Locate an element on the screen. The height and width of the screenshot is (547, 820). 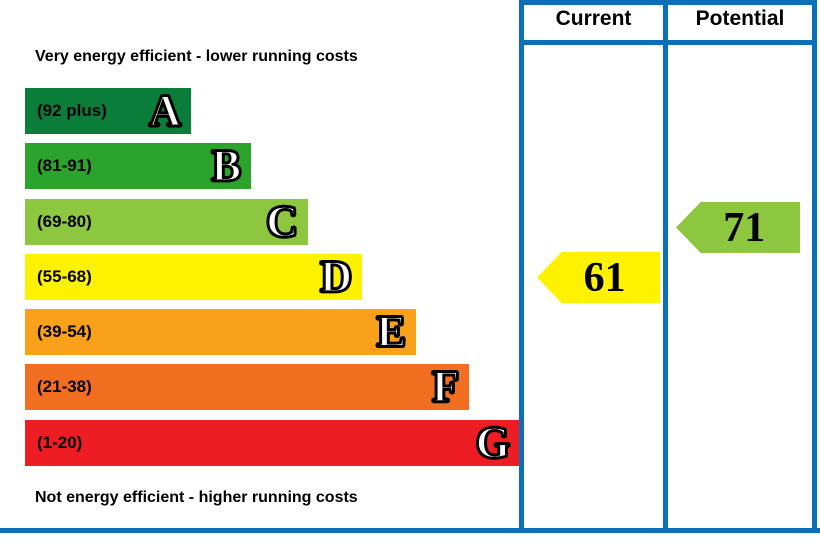
band-b: (81-91) B is located at coordinates (138, 165).